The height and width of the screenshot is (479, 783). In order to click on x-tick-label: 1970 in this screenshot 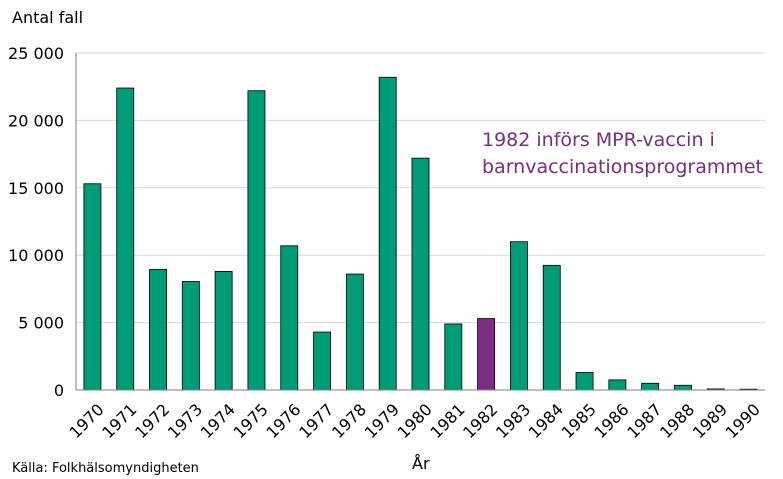, I will do `click(86, 421)`.